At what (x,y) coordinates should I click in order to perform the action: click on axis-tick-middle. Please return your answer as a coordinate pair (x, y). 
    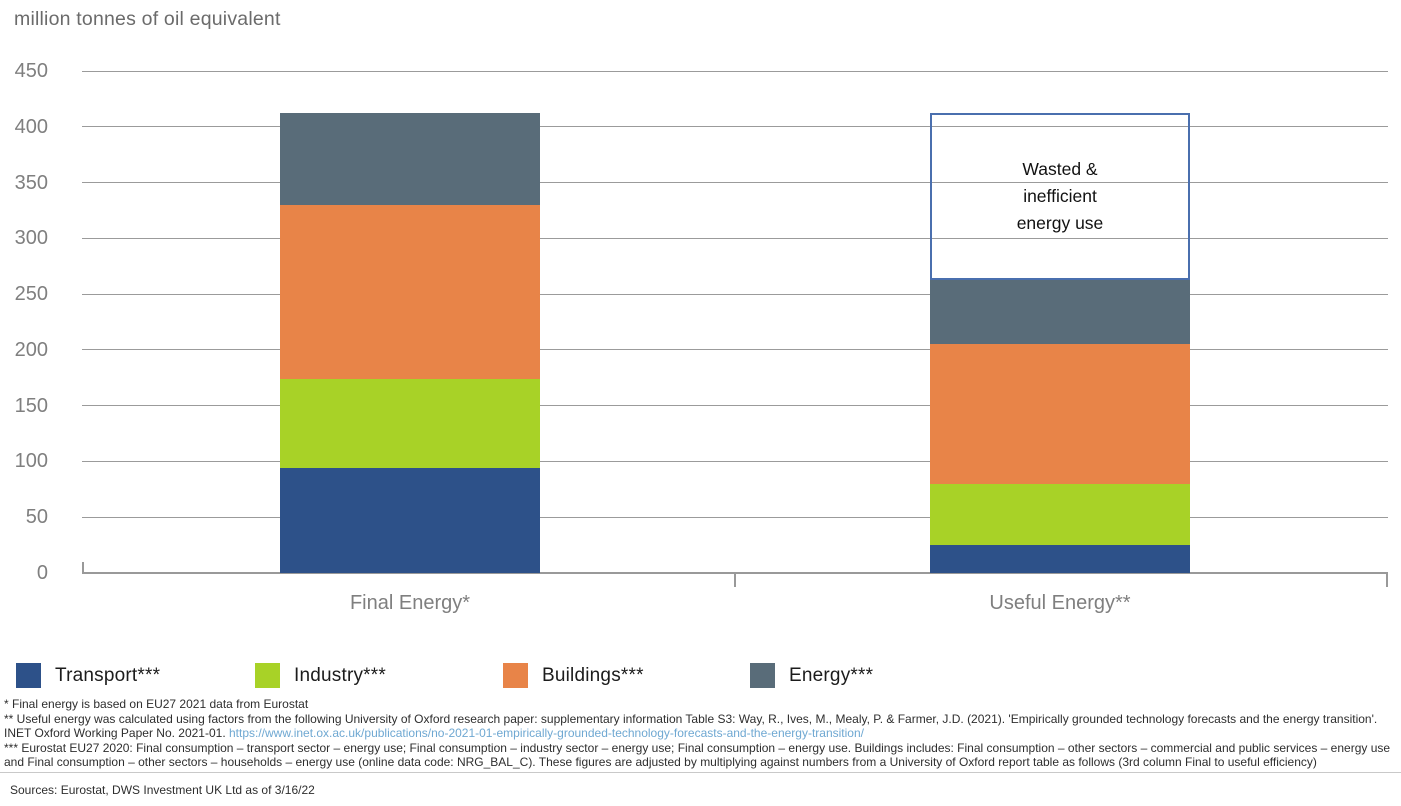
    Looking at the image, I should click on (735, 580).